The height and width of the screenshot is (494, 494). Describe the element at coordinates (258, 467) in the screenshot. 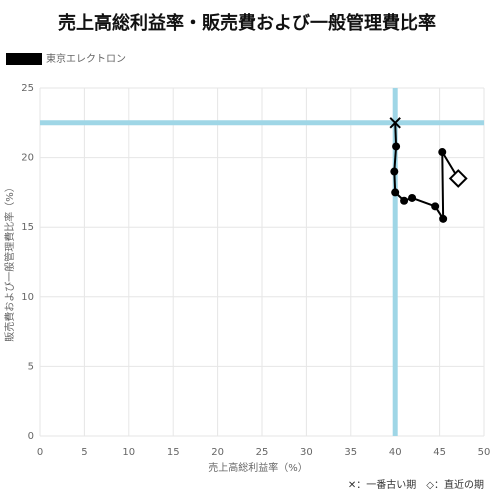

I see `x-axis-label: 売上高総利益率（%）` at that location.